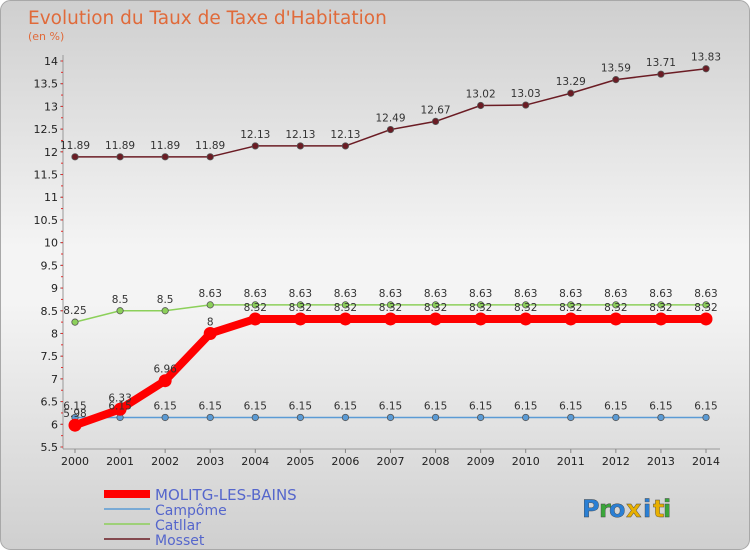  I want to click on x-tick-label: 2009, so click(481, 461).